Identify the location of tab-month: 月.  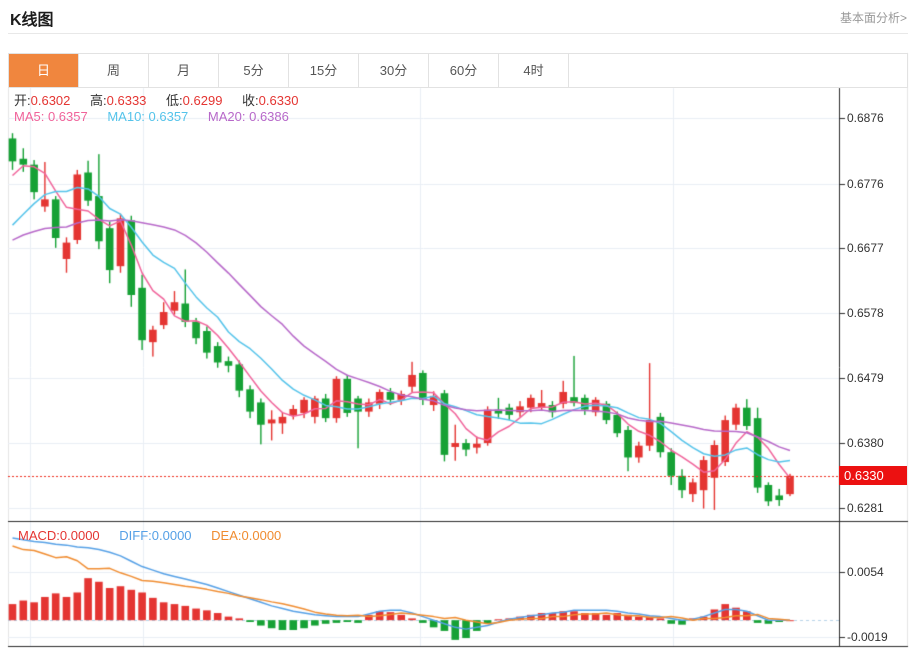
(184, 70).